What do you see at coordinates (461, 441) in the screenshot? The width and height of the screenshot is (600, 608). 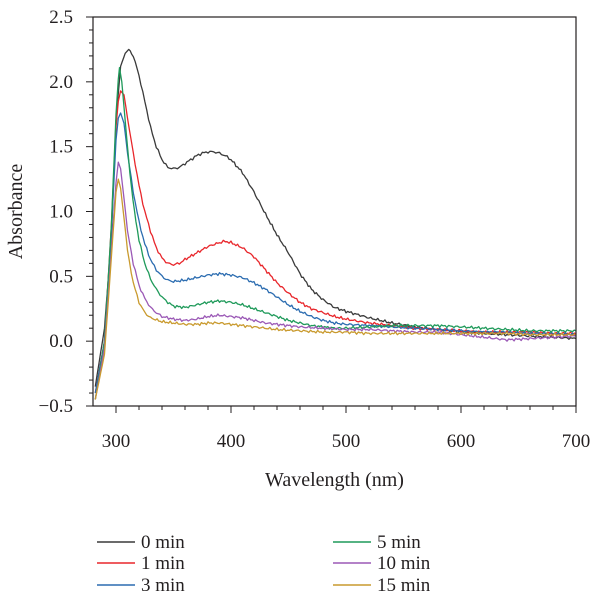 I see `x-tick-label: 600` at bounding box center [461, 441].